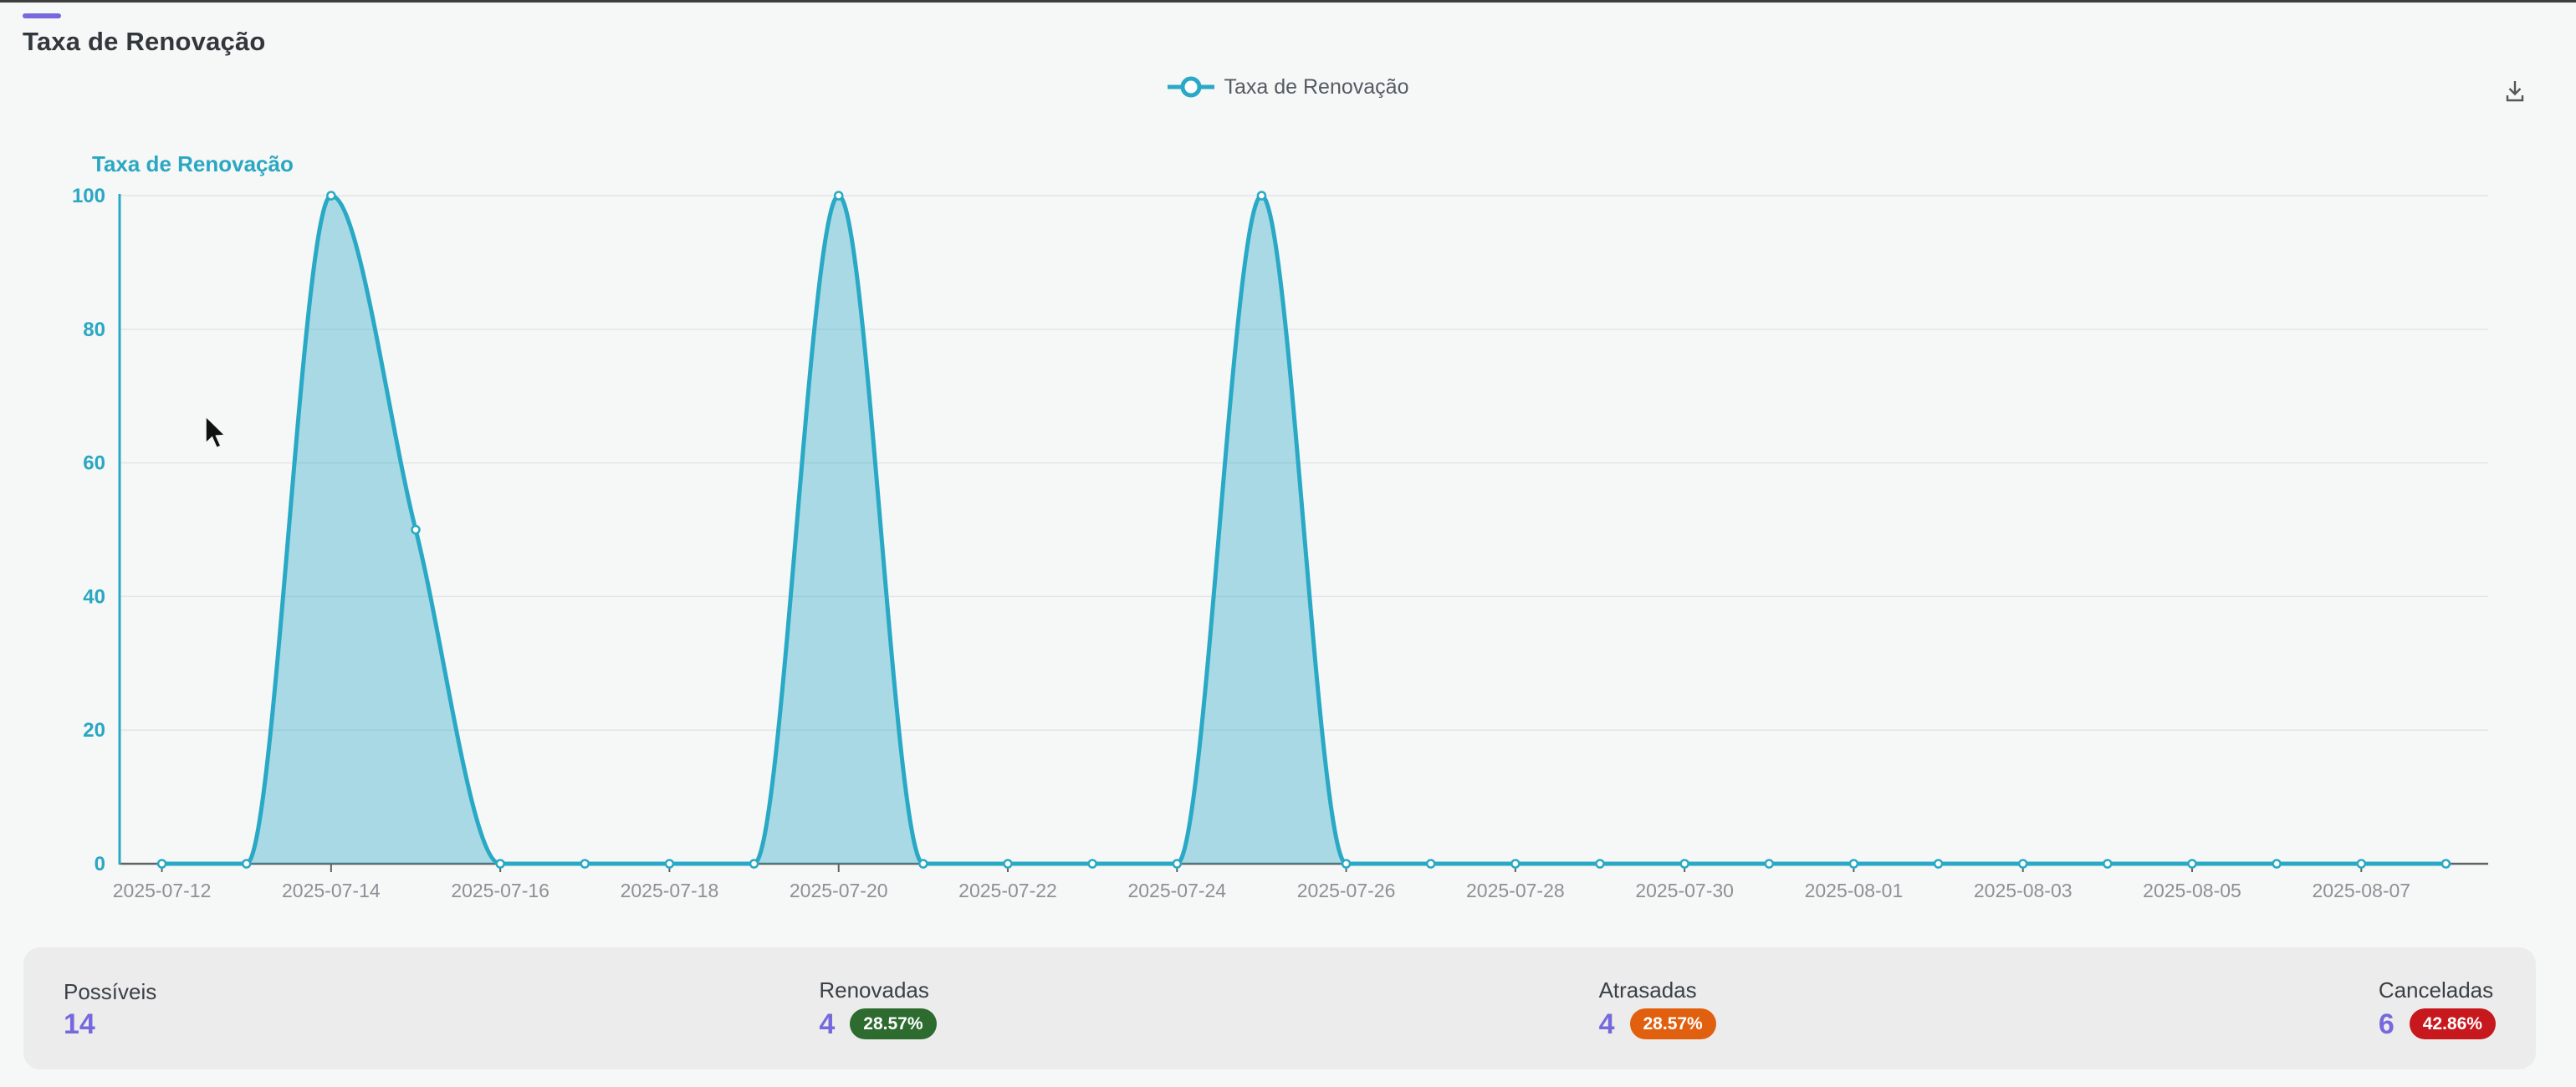 This screenshot has width=2576, height=1087. What do you see at coordinates (1684, 890) in the screenshot?
I see `x-axis-tick-label: 2025-07-30` at bounding box center [1684, 890].